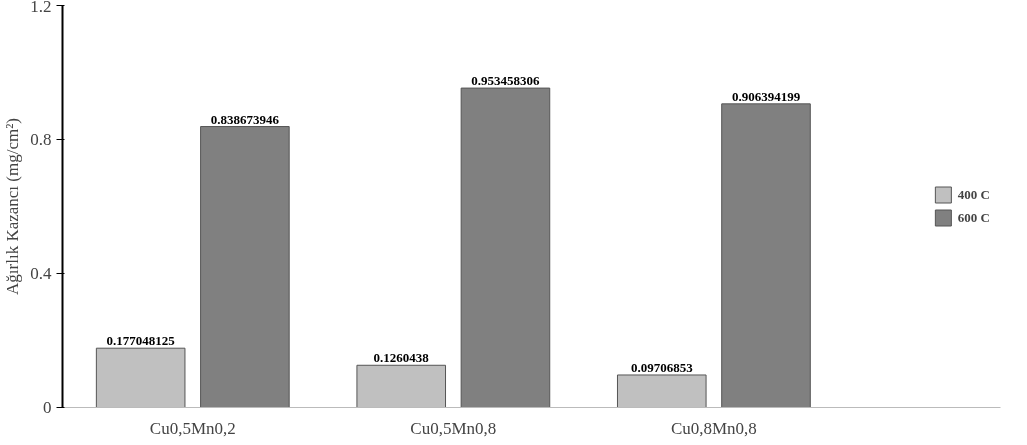  What do you see at coordinates (973, 194) in the screenshot?
I see `legend-label: 400 C` at bounding box center [973, 194].